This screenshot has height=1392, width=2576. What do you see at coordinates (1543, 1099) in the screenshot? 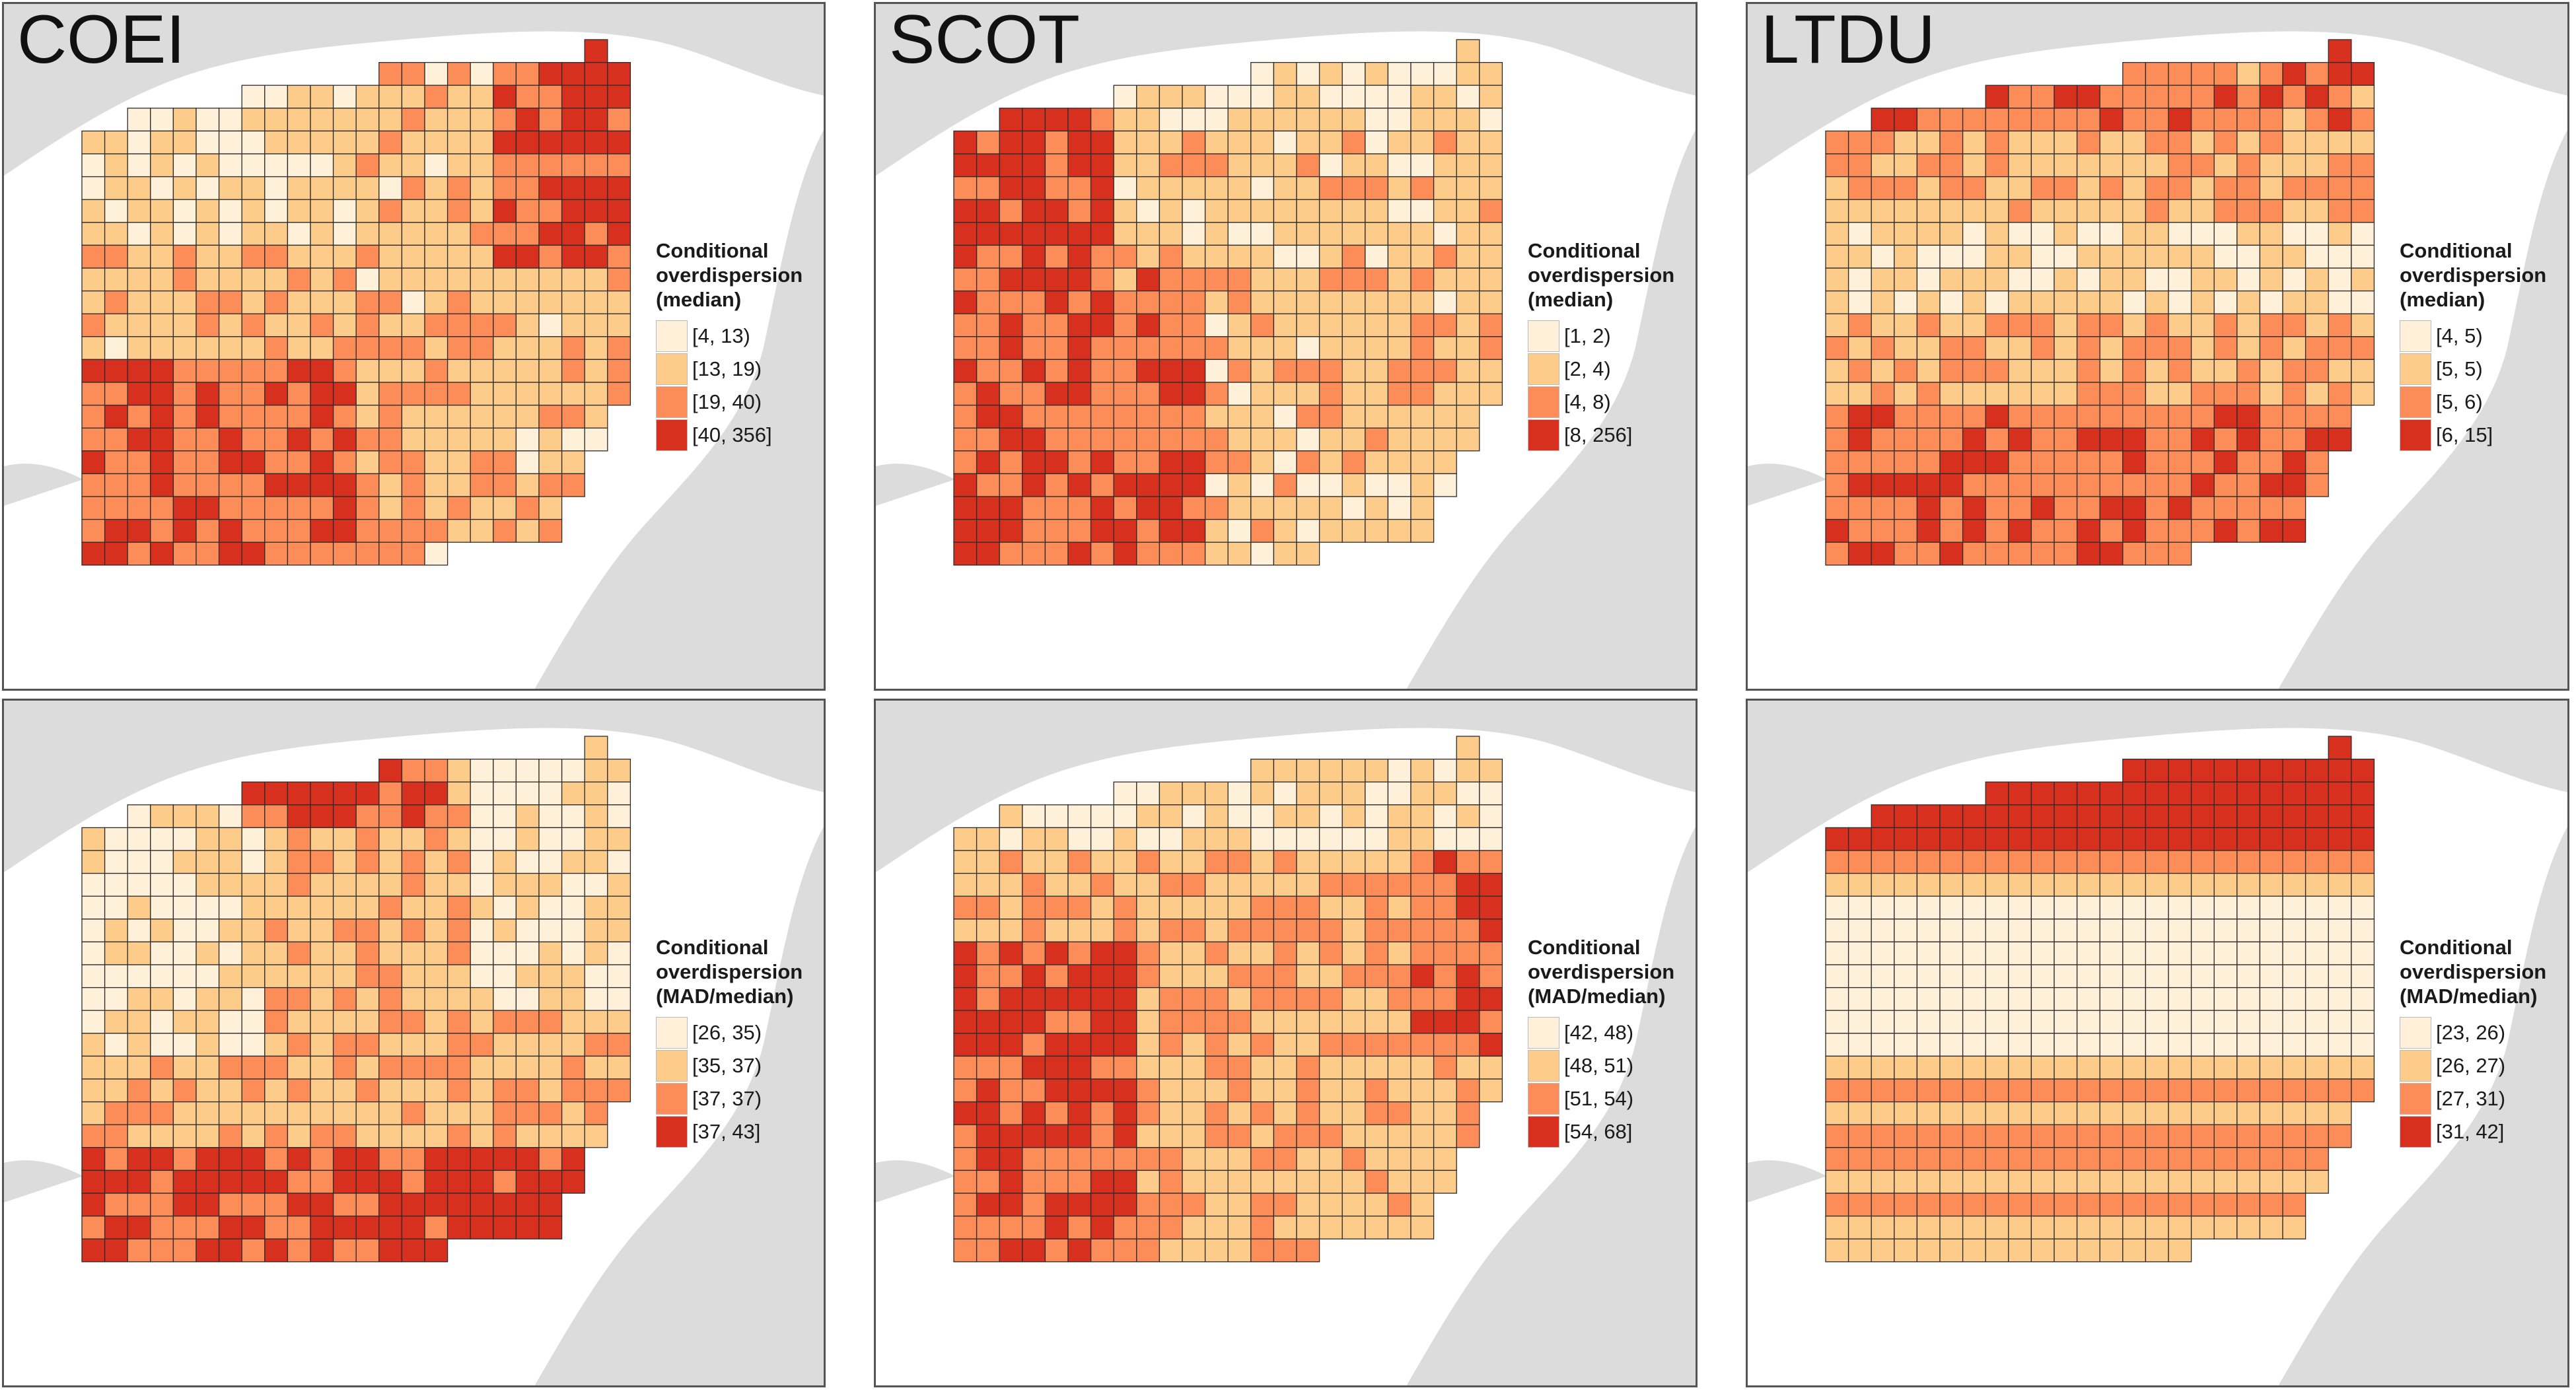
I see `legend-swatch` at bounding box center [1543, 1099].